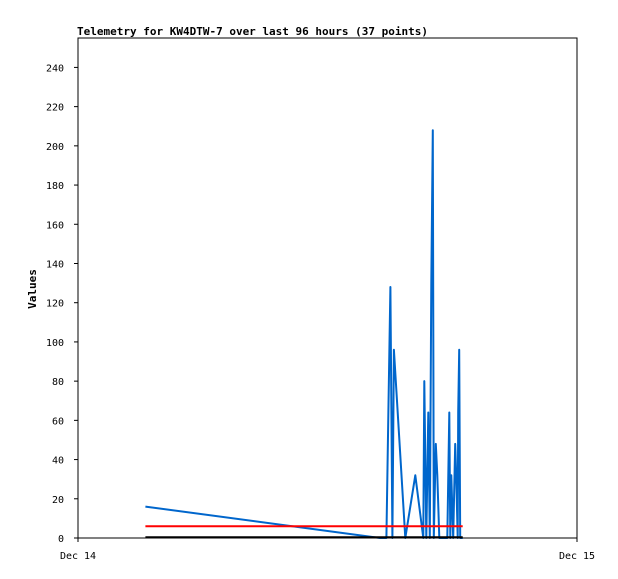 This screenshot has width=618, height=579. What do you see at coordinates (58, 500) in the screenshot?
I see `y-tick-label-1: 20` at bounding box center [58, 500].